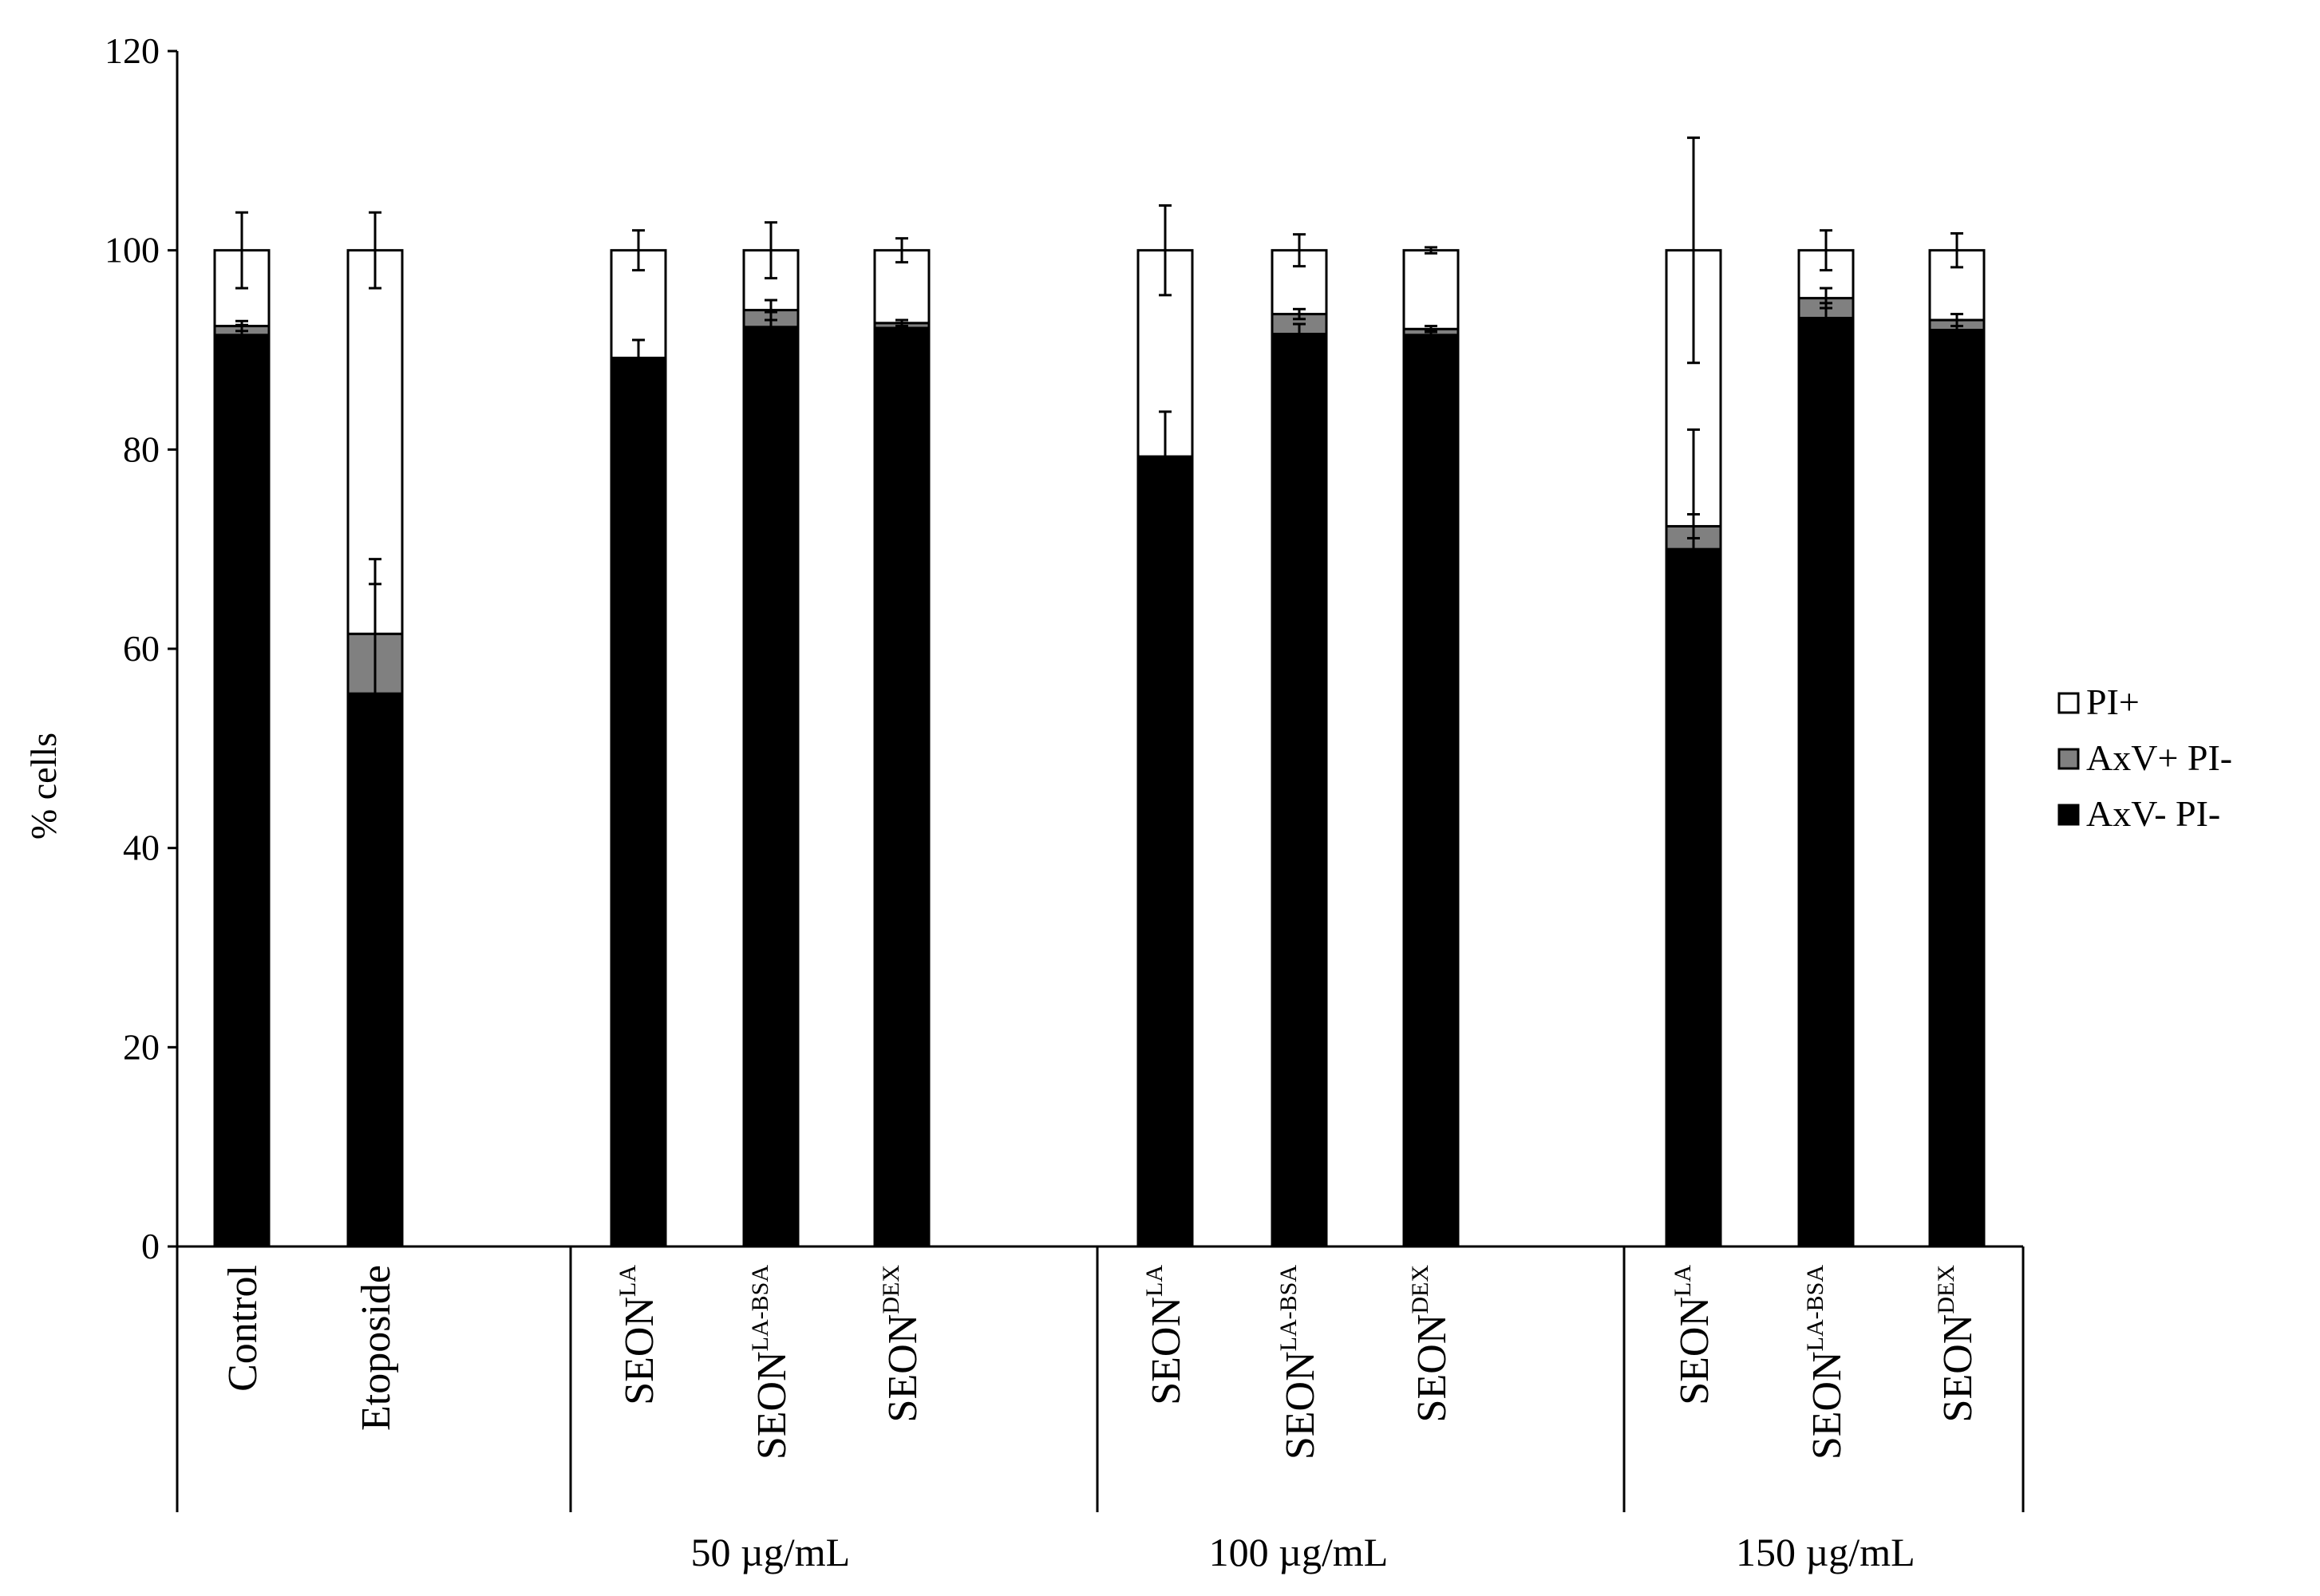 The image size is (2320, 1596). Describe the element at coordinates (141, 1046) in the screenshot. I see `y-tick-label: 20` at that location.